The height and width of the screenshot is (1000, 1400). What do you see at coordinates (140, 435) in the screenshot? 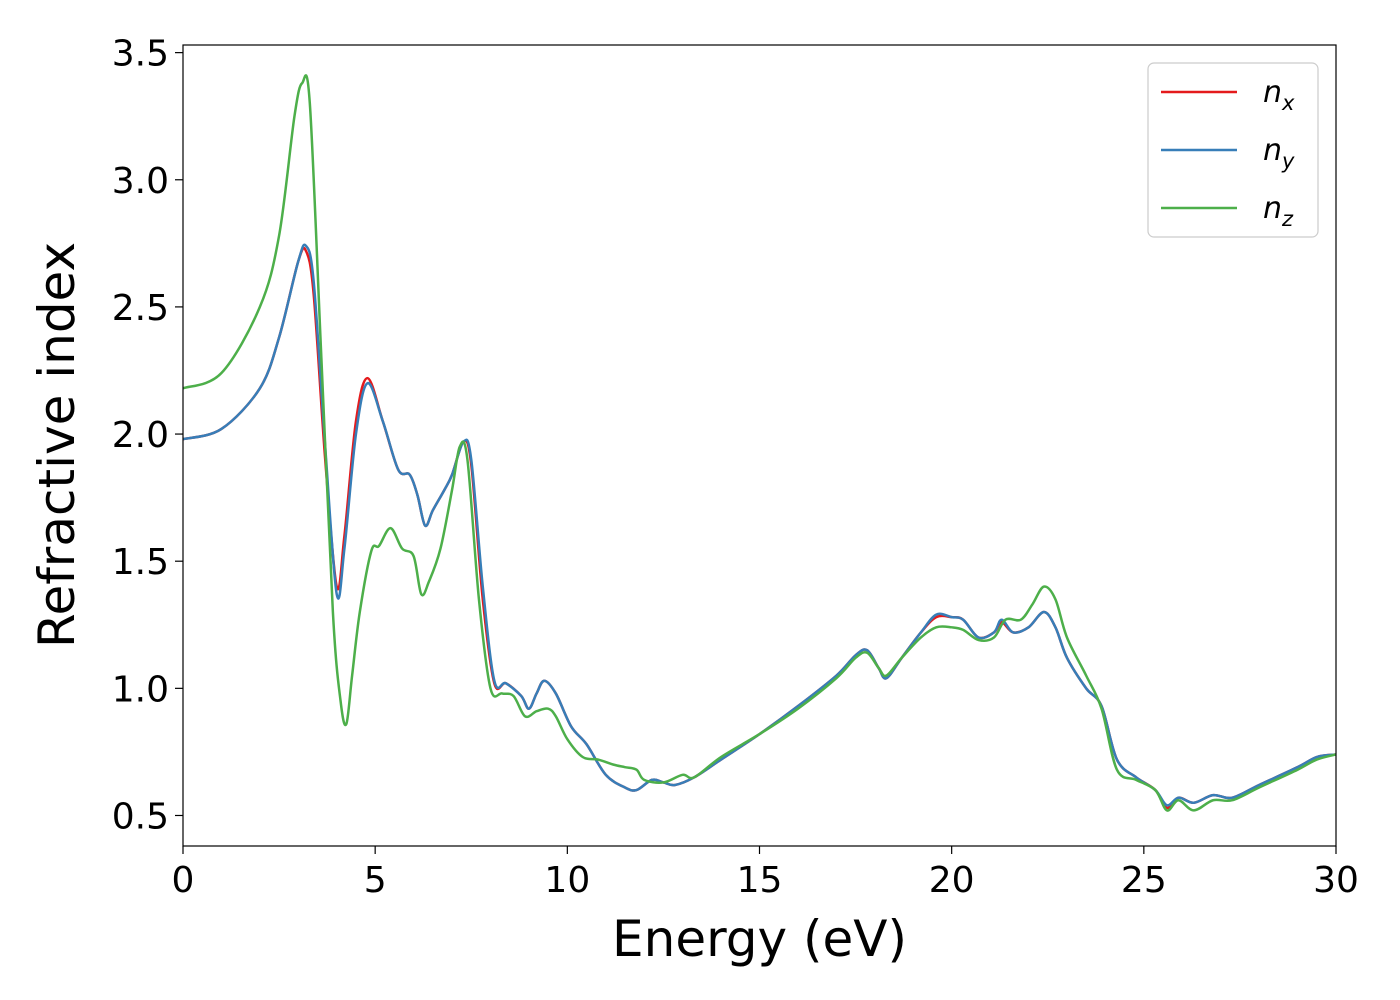
I see `y-tick-label: 2.0` at bounding box center [140, 435].